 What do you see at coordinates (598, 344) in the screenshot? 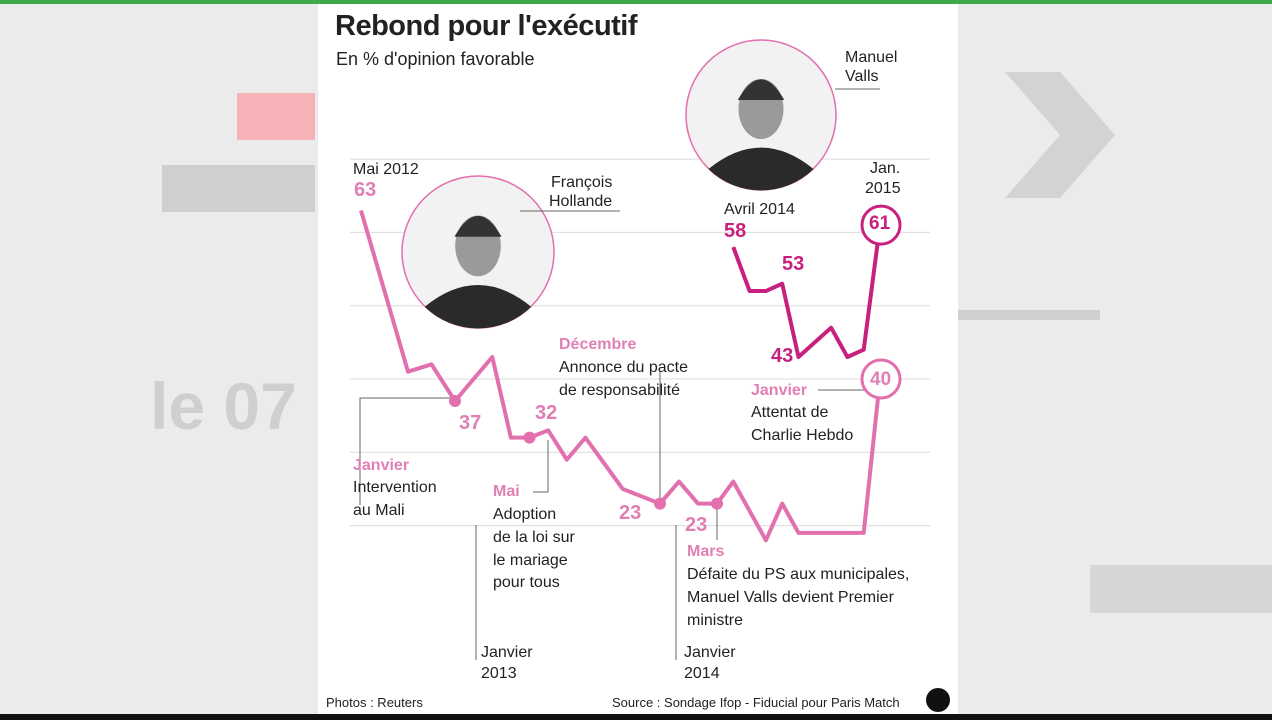
I see `annotation-month-decembre: Décembre` at bounding box center [598, 344].